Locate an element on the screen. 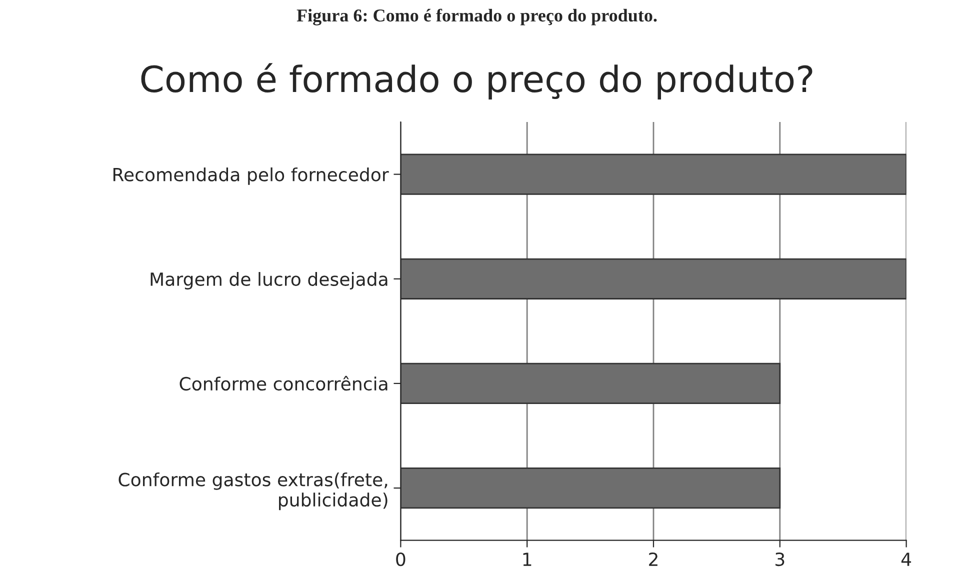 This screenshot has height=581, width=954. x-tick-label: 2 is located at coordinates (653, 559).